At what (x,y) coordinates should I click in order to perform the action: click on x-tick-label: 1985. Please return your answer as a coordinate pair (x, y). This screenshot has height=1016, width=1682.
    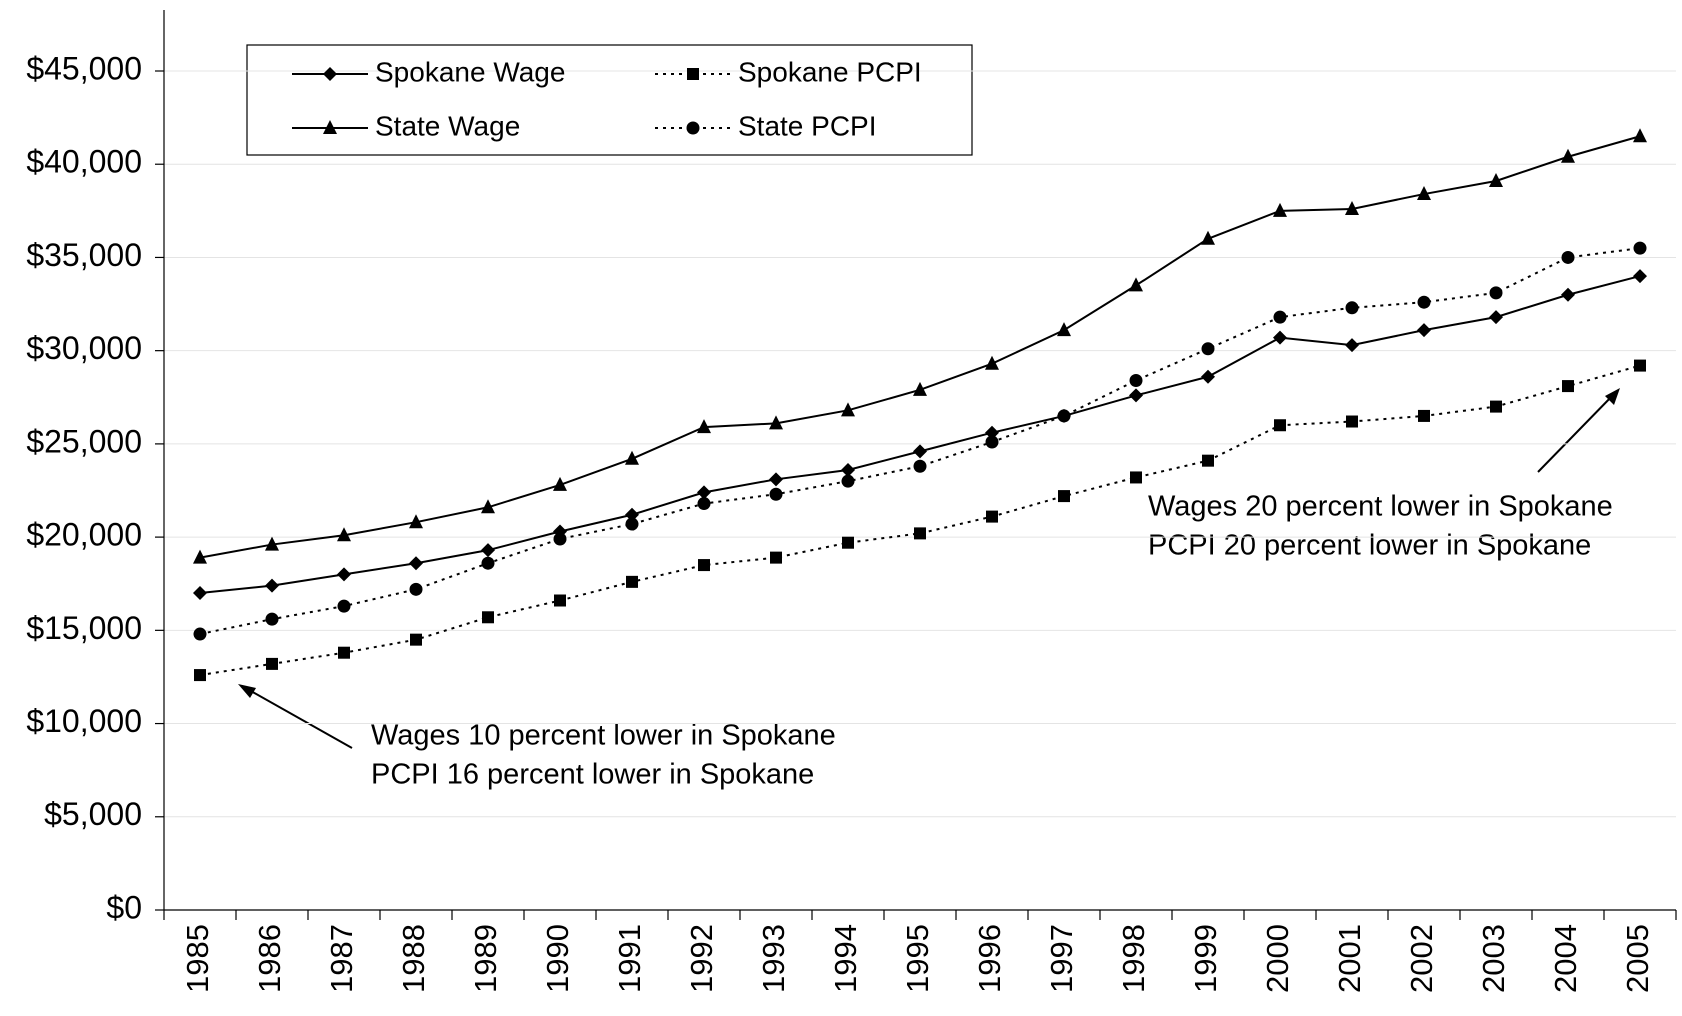
    Looking at the image, I should click on (197, 958).